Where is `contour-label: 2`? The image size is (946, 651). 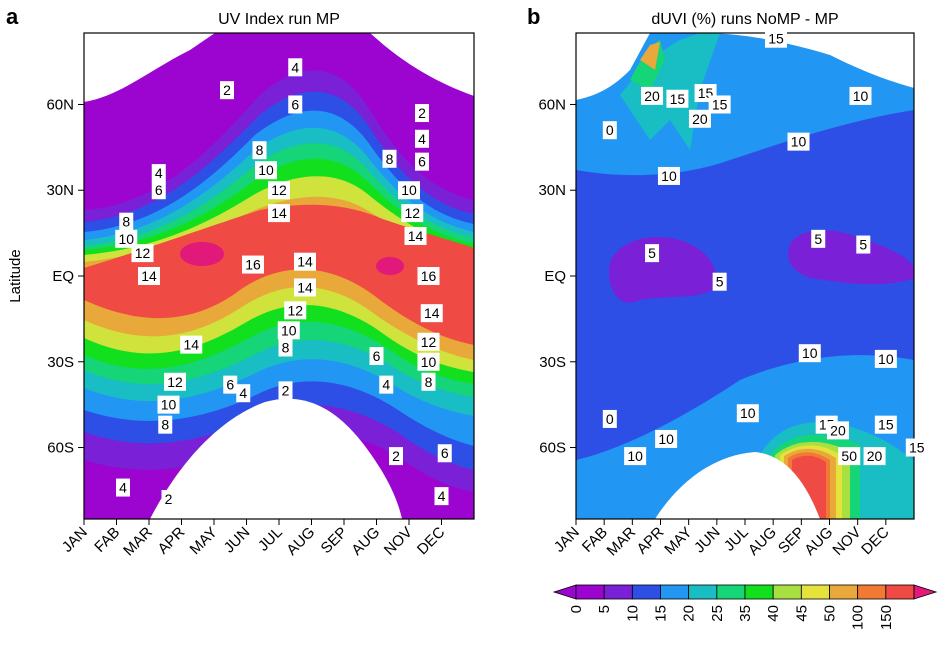 contour-label: 2 is located at coordinates (396, 456).